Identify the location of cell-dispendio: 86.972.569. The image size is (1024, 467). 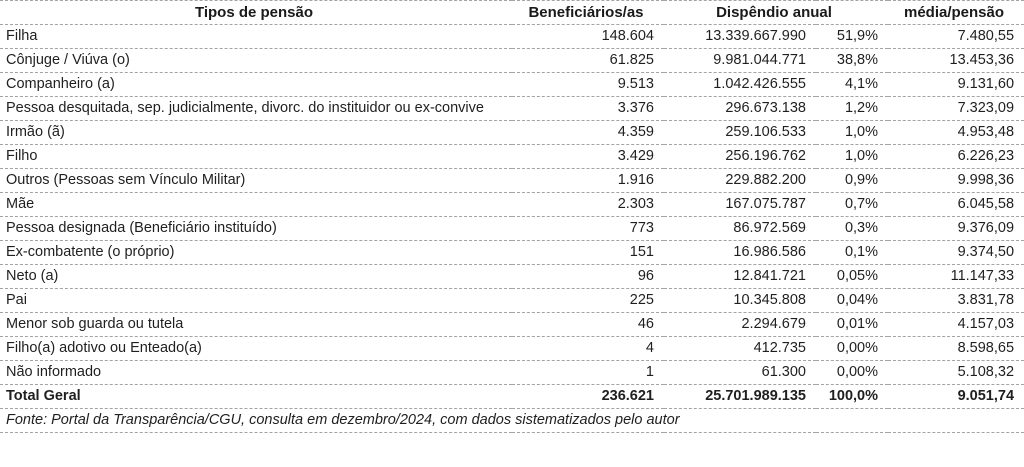
(740, 228).